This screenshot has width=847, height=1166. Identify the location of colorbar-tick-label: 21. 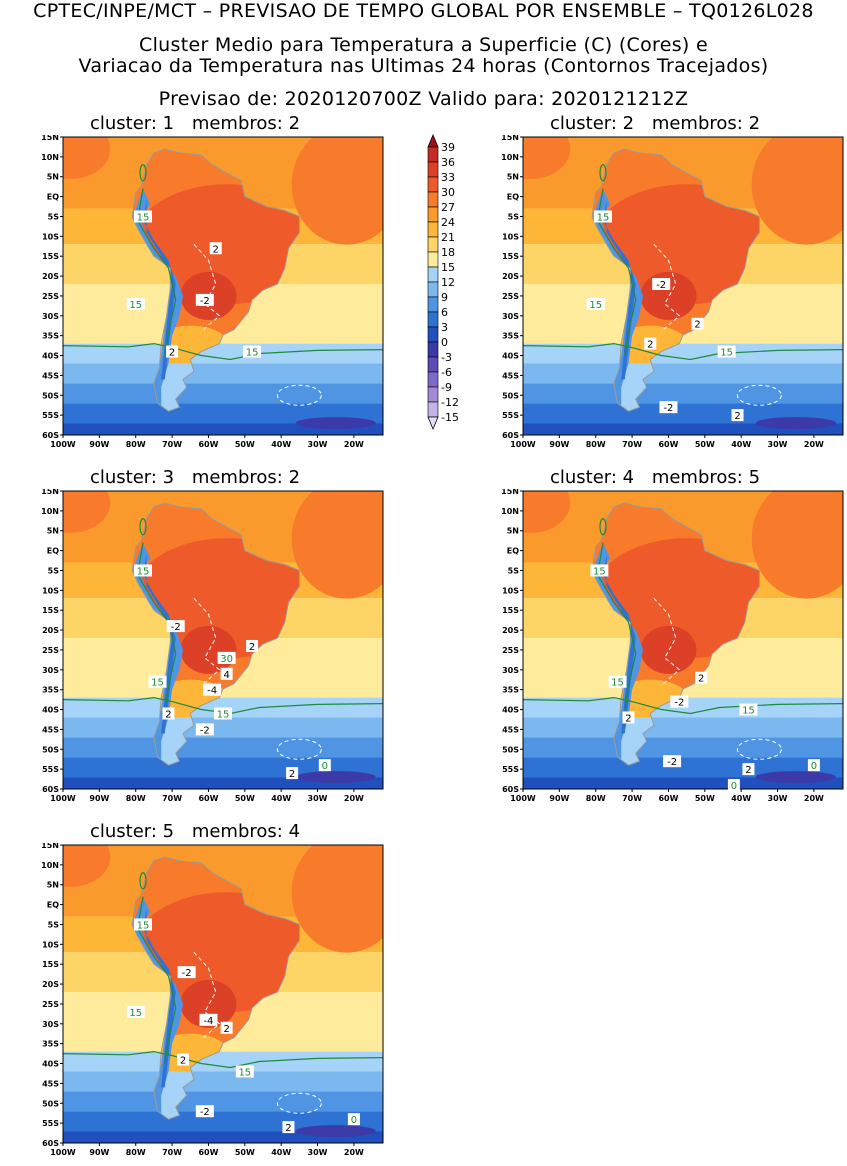
(448, 237).